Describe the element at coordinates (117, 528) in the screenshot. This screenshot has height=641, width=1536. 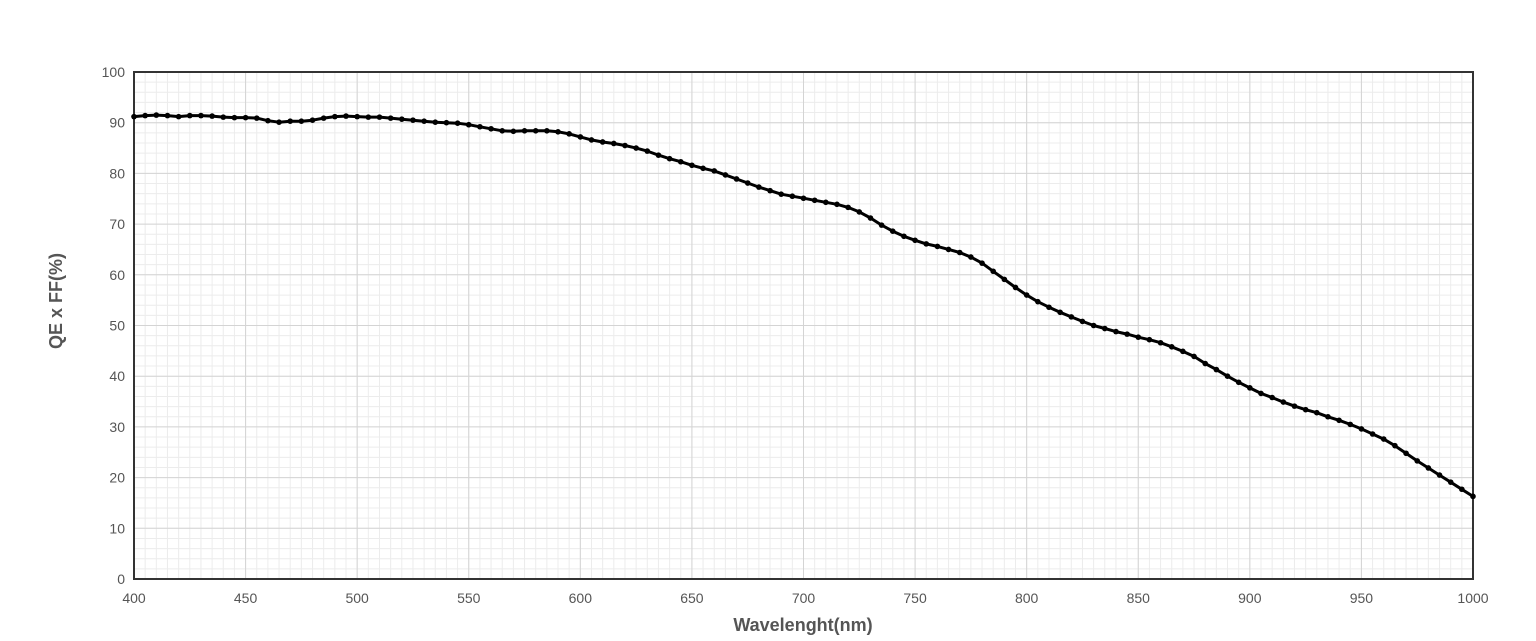
I see `y-tick-label: 10` at that location.